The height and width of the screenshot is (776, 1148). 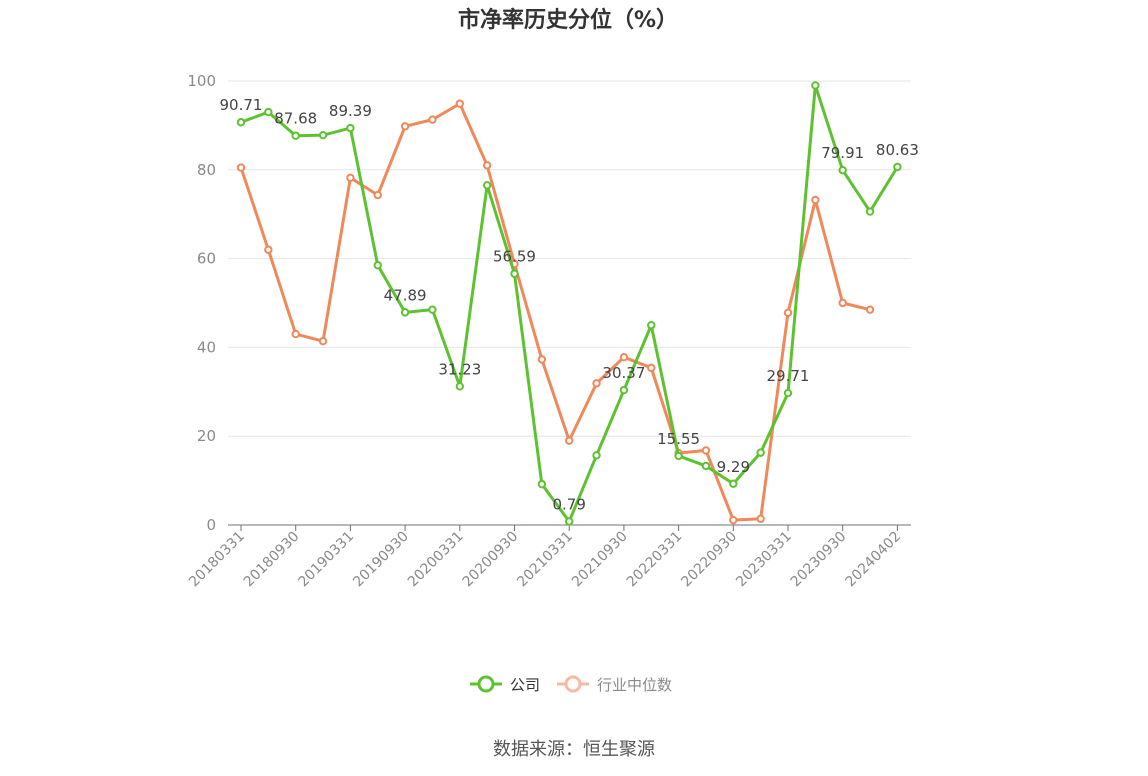 I want to click on x-tick-label: 20220930, so click(x=709, y=560).